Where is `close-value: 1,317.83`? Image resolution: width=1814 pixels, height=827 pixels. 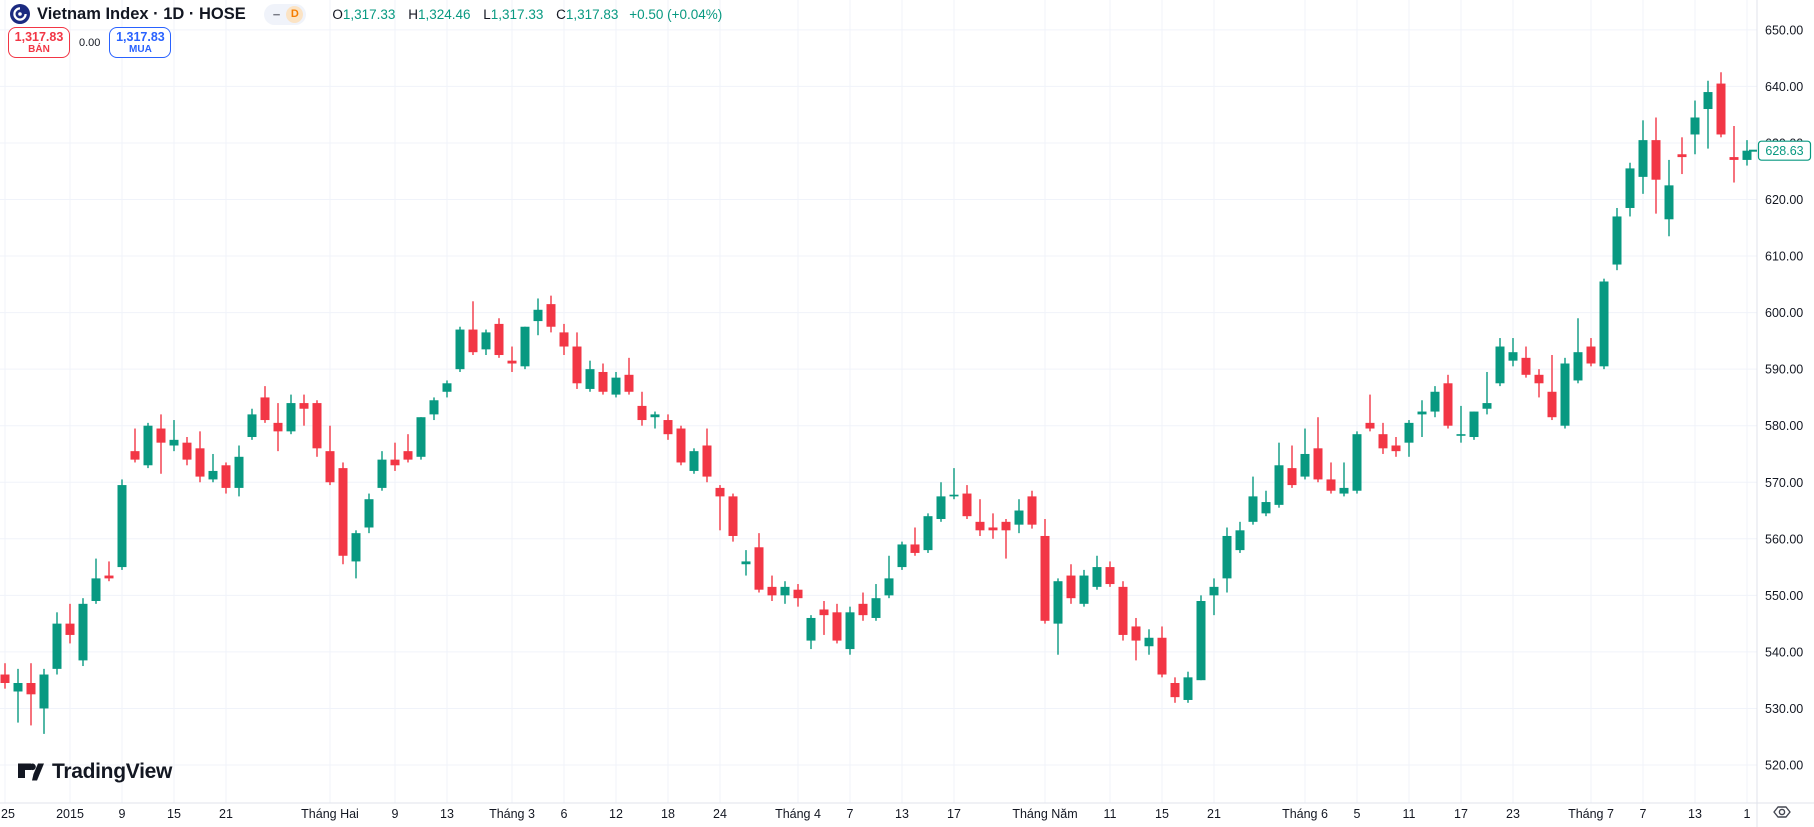
close-value: 1,317.83 is located at coordinates (592, 14).